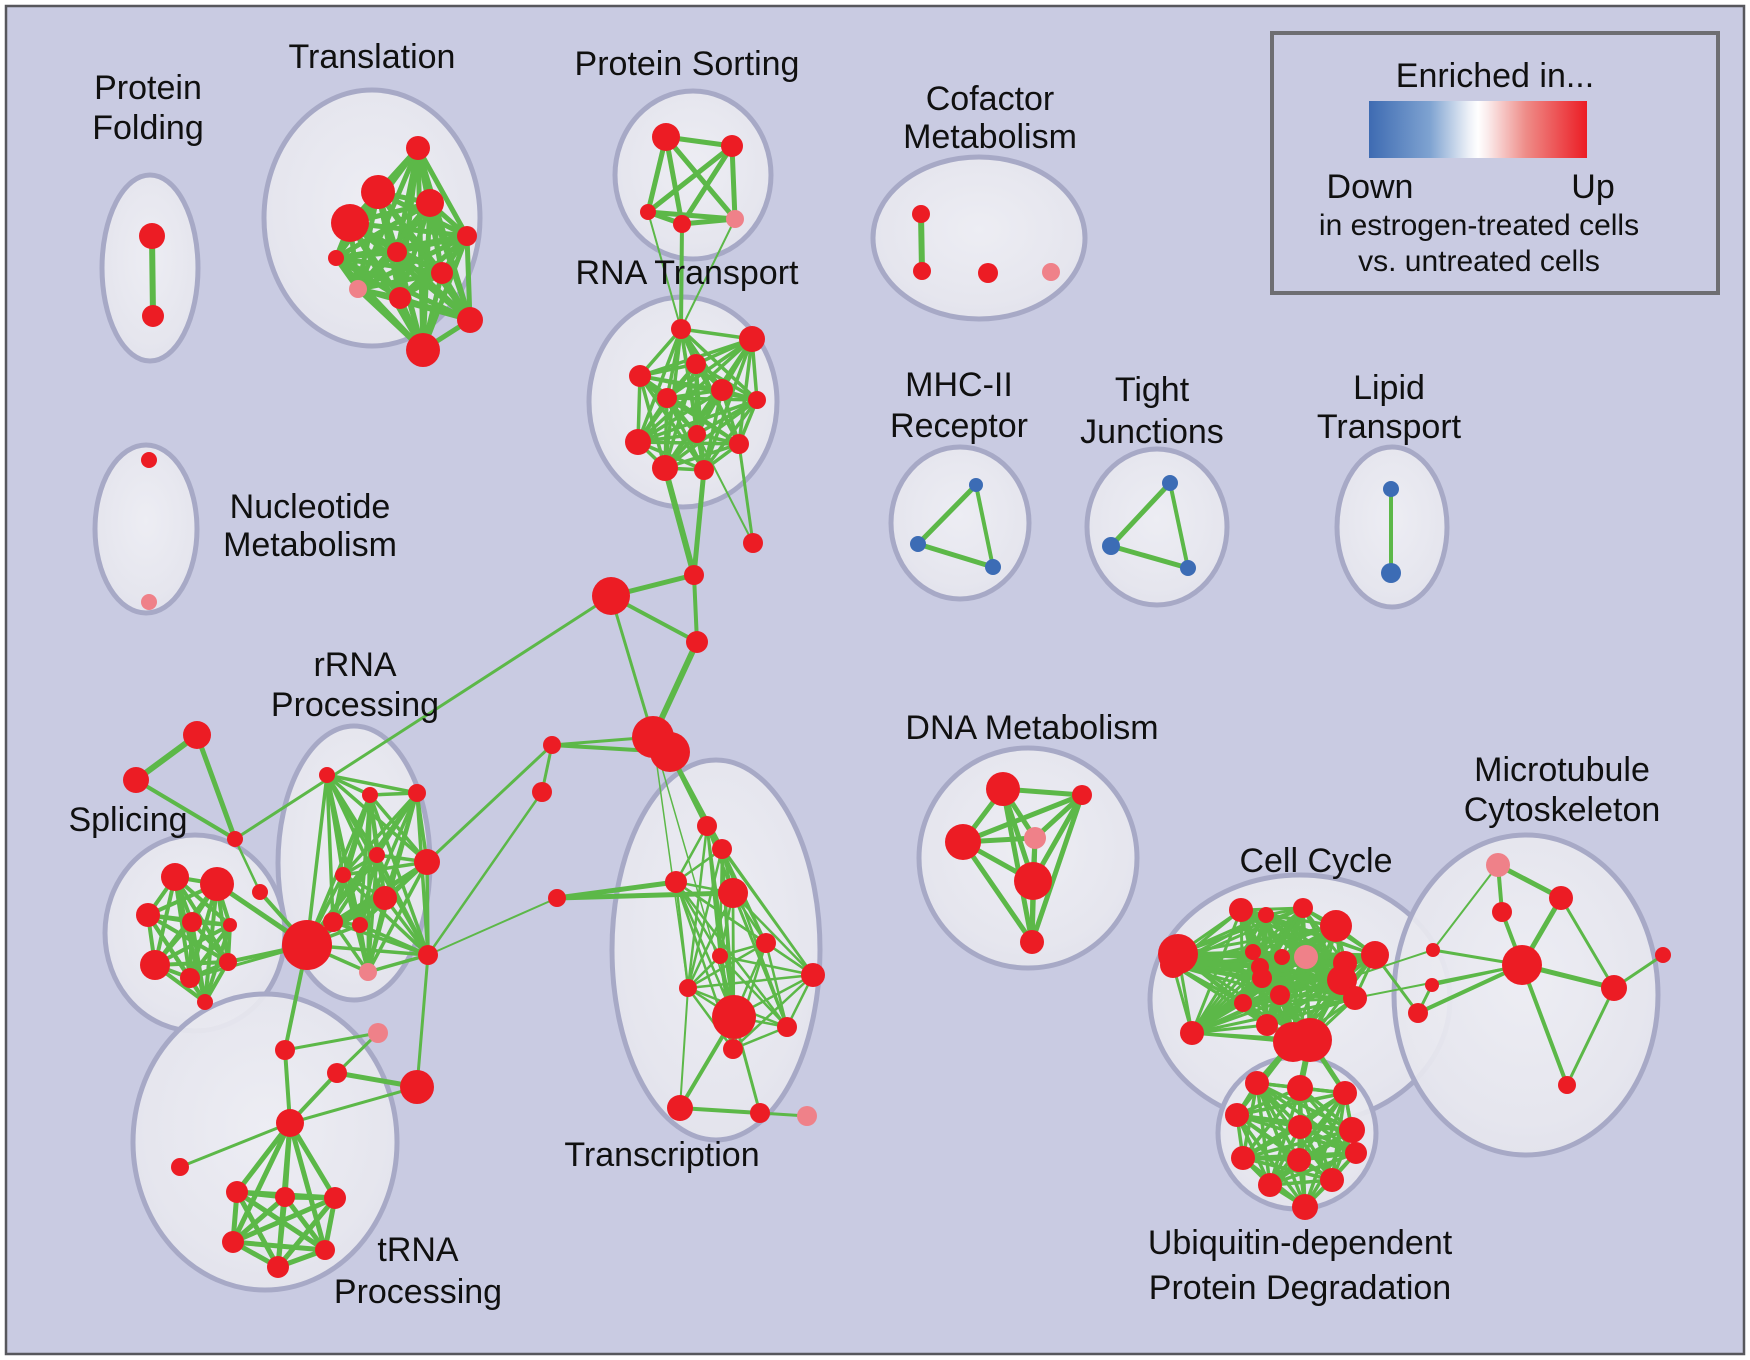 This screenshot has height=1360, width=1750. What do you see at coordinates (1300, 1088) in the screenshot?
I see `node-u2` at bounding box center [1300, 1088].